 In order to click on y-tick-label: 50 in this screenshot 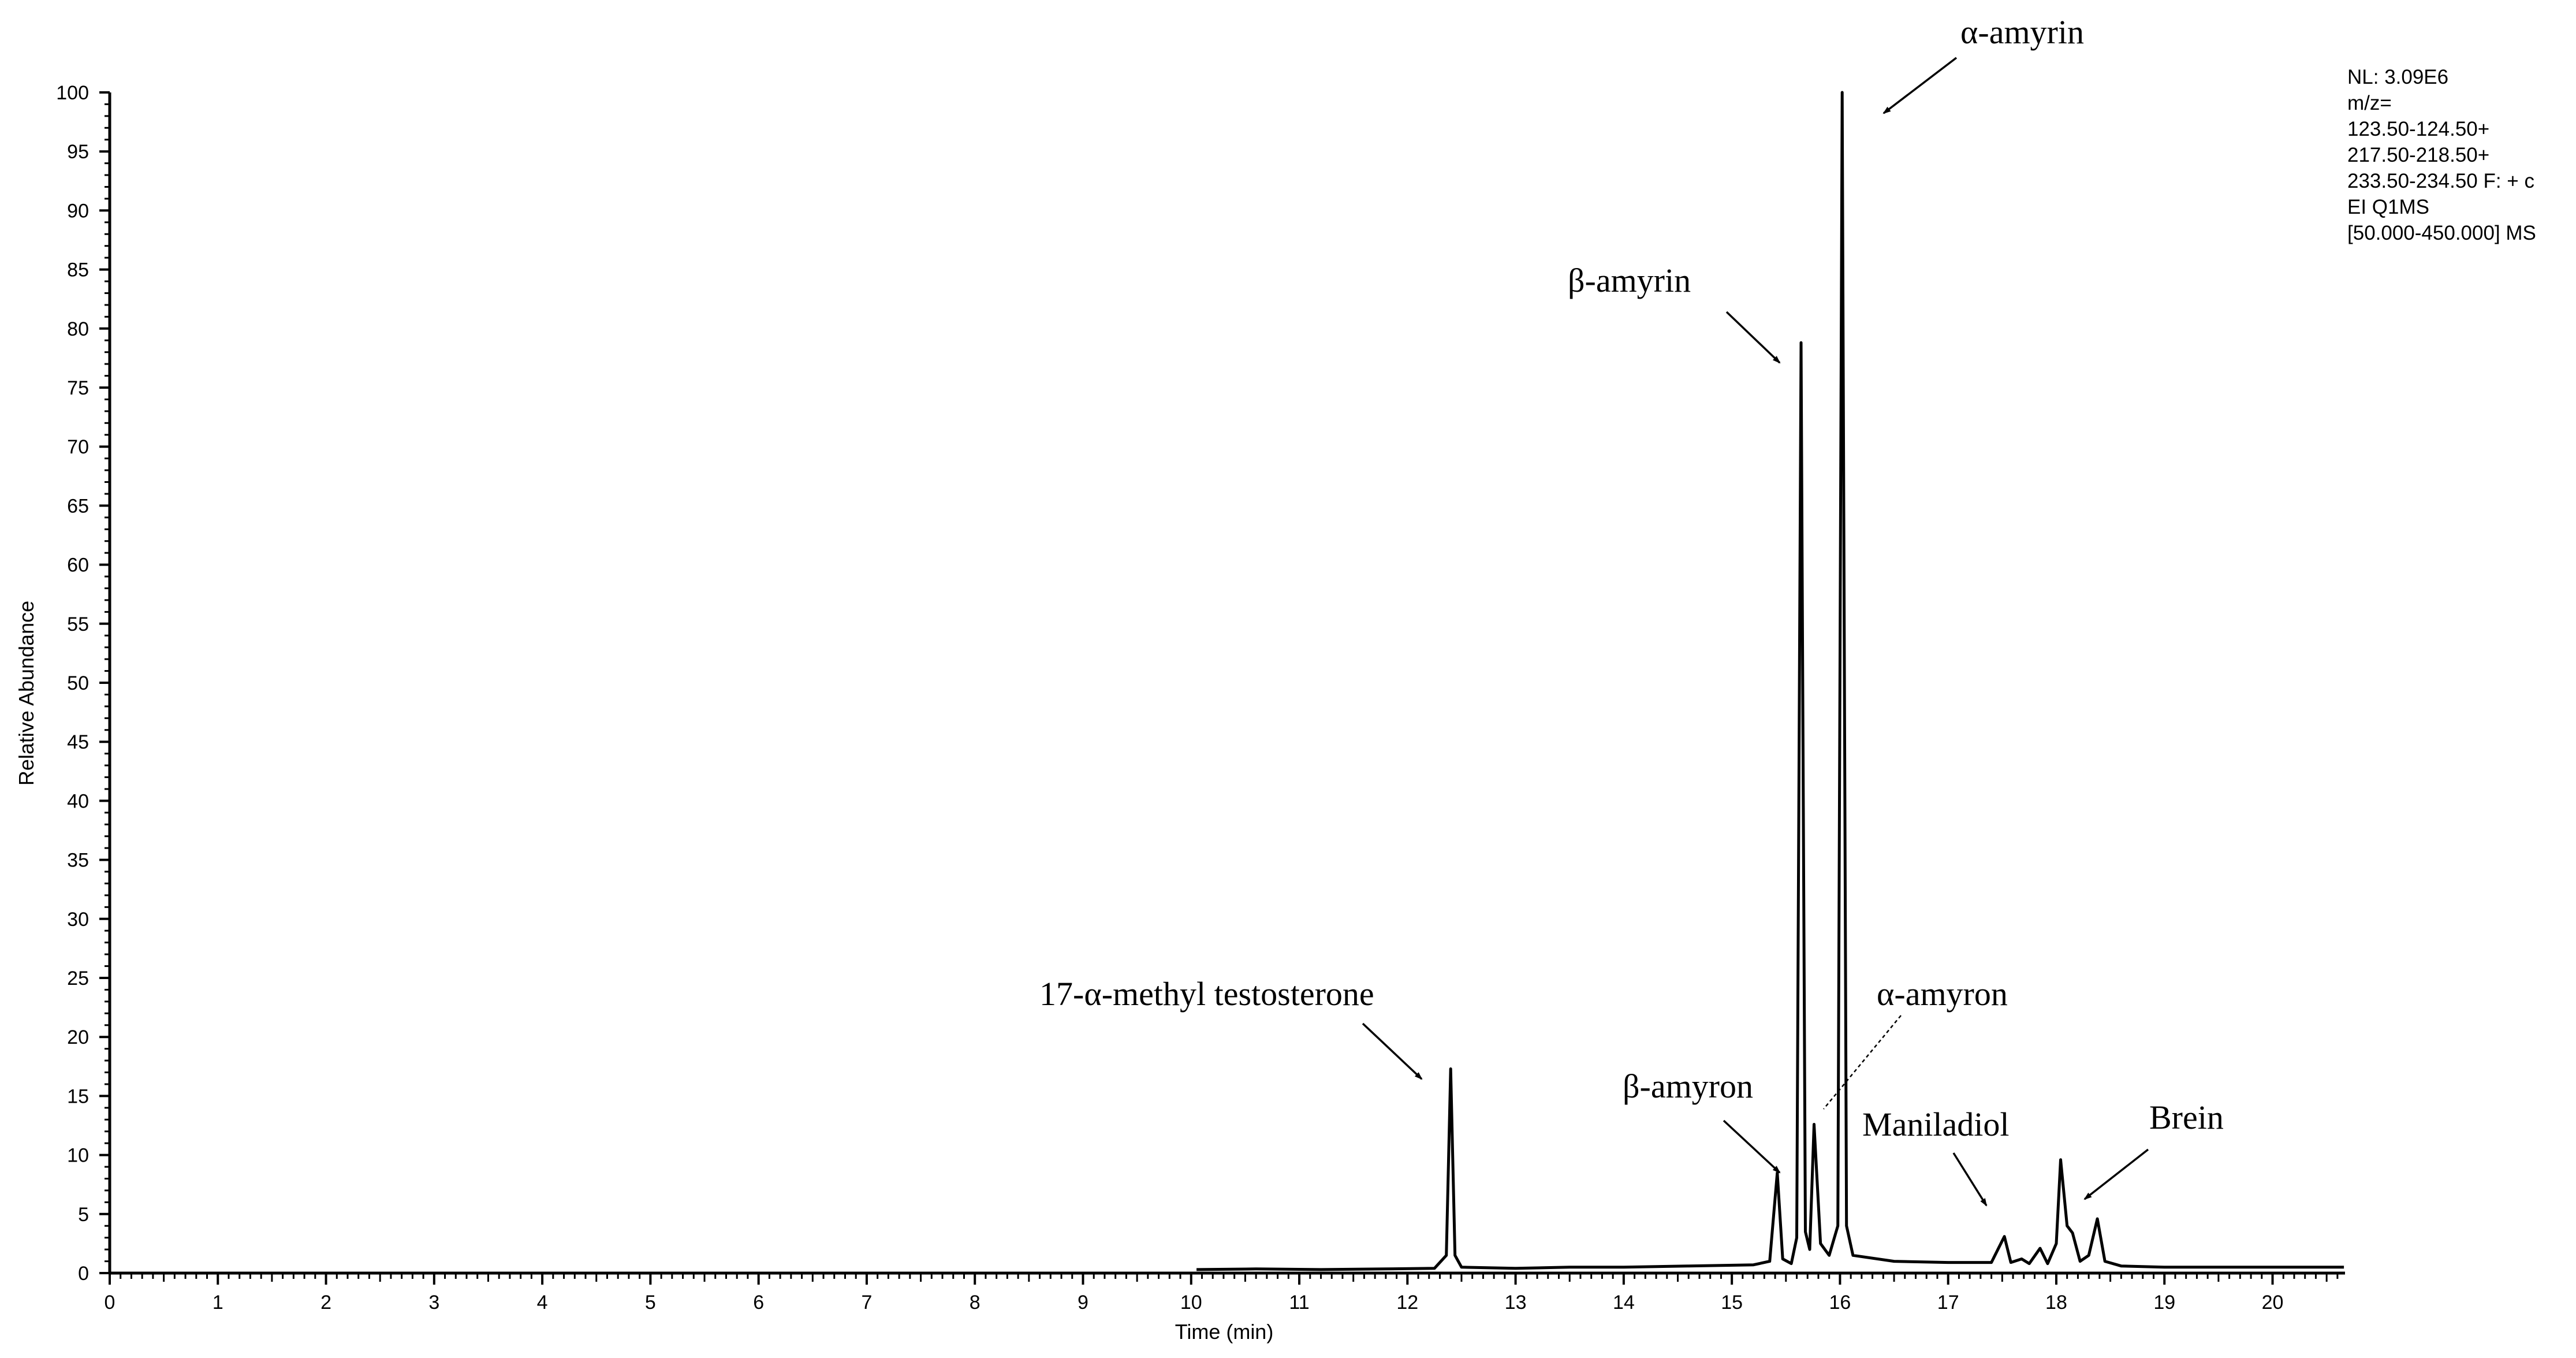, I will do `click(78, 683)`.